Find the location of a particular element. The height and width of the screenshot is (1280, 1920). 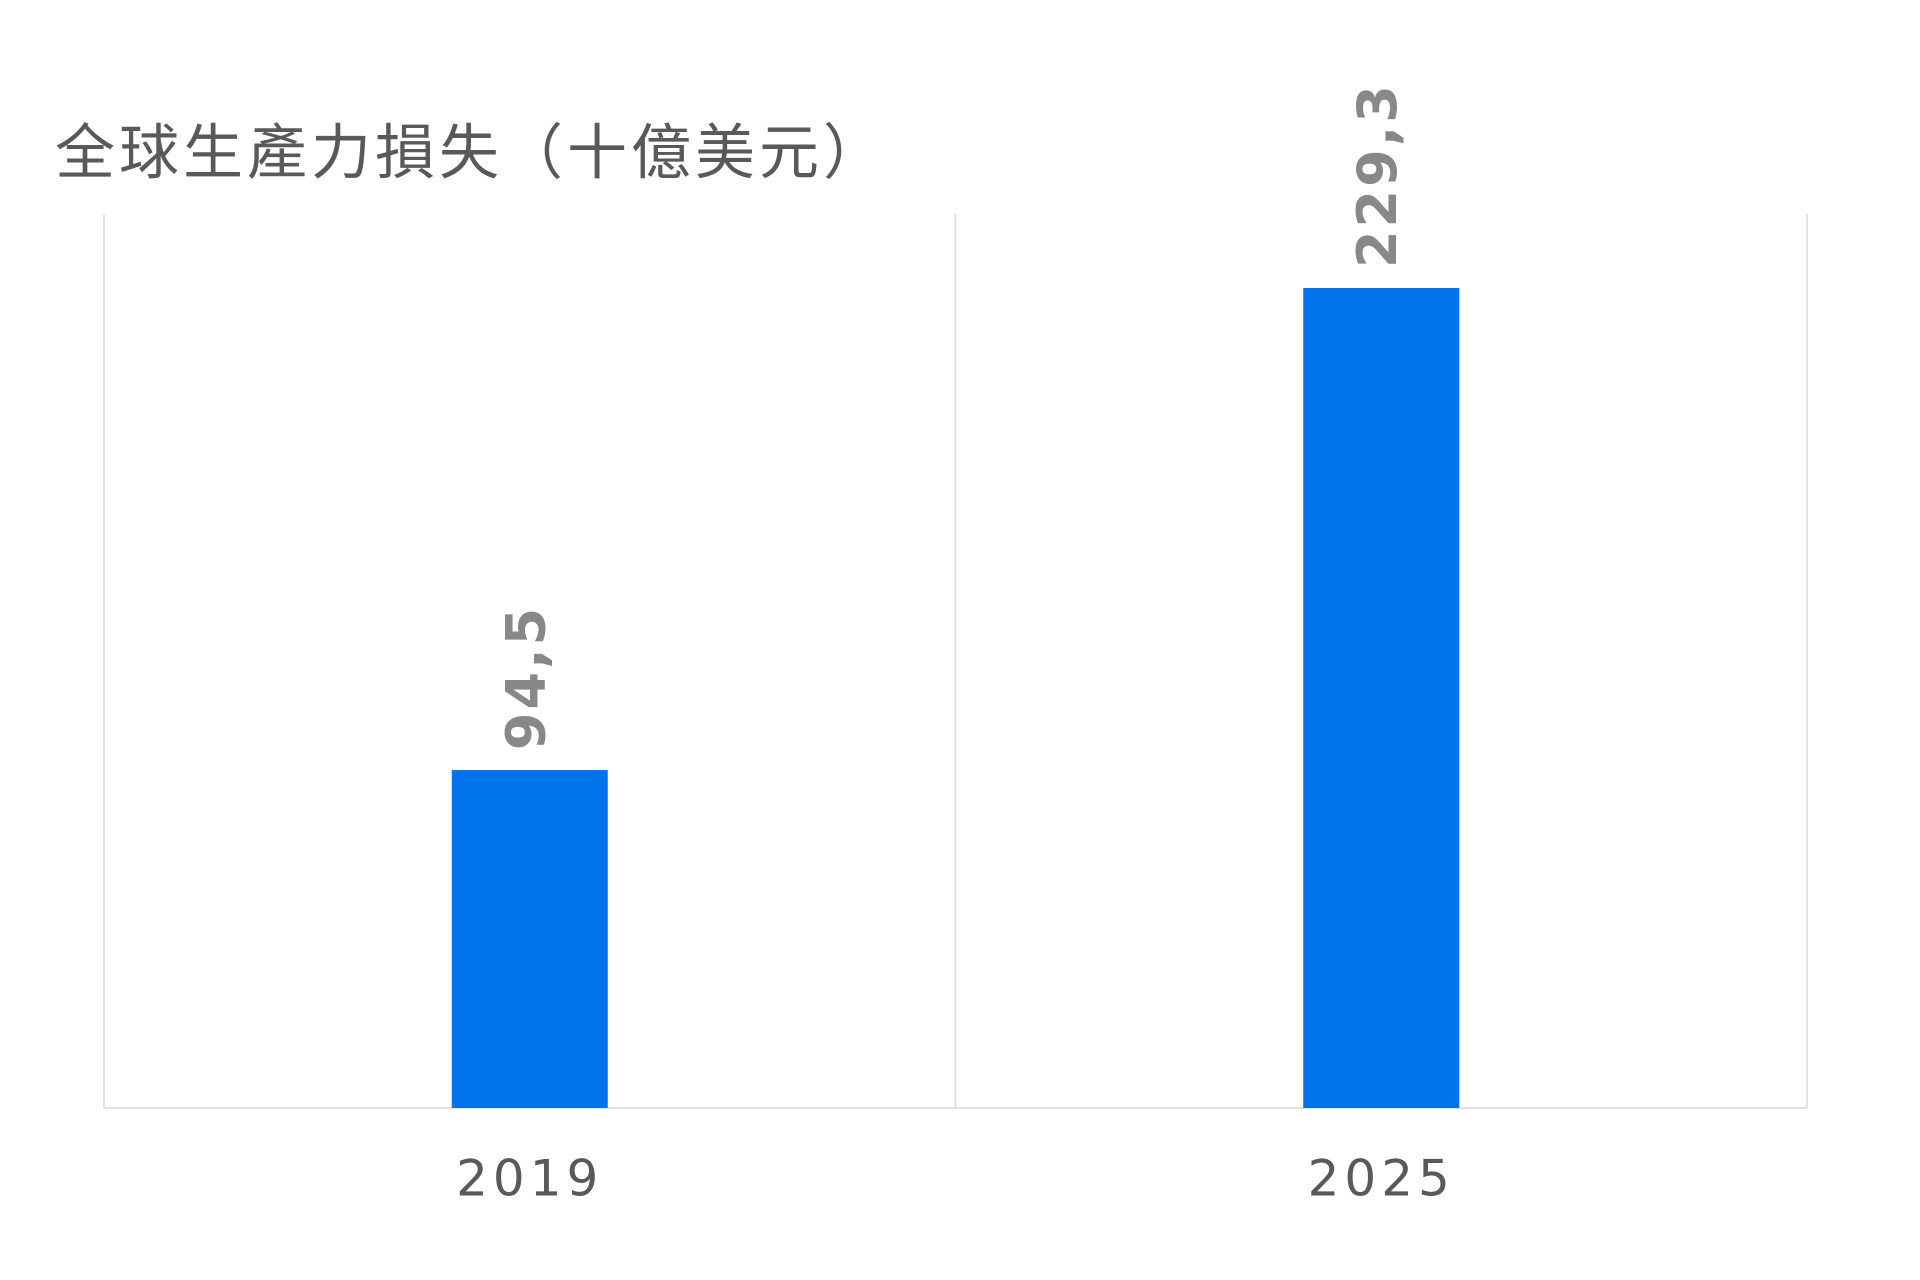

data-label: 94,5 is located at coordinates (525, 677).